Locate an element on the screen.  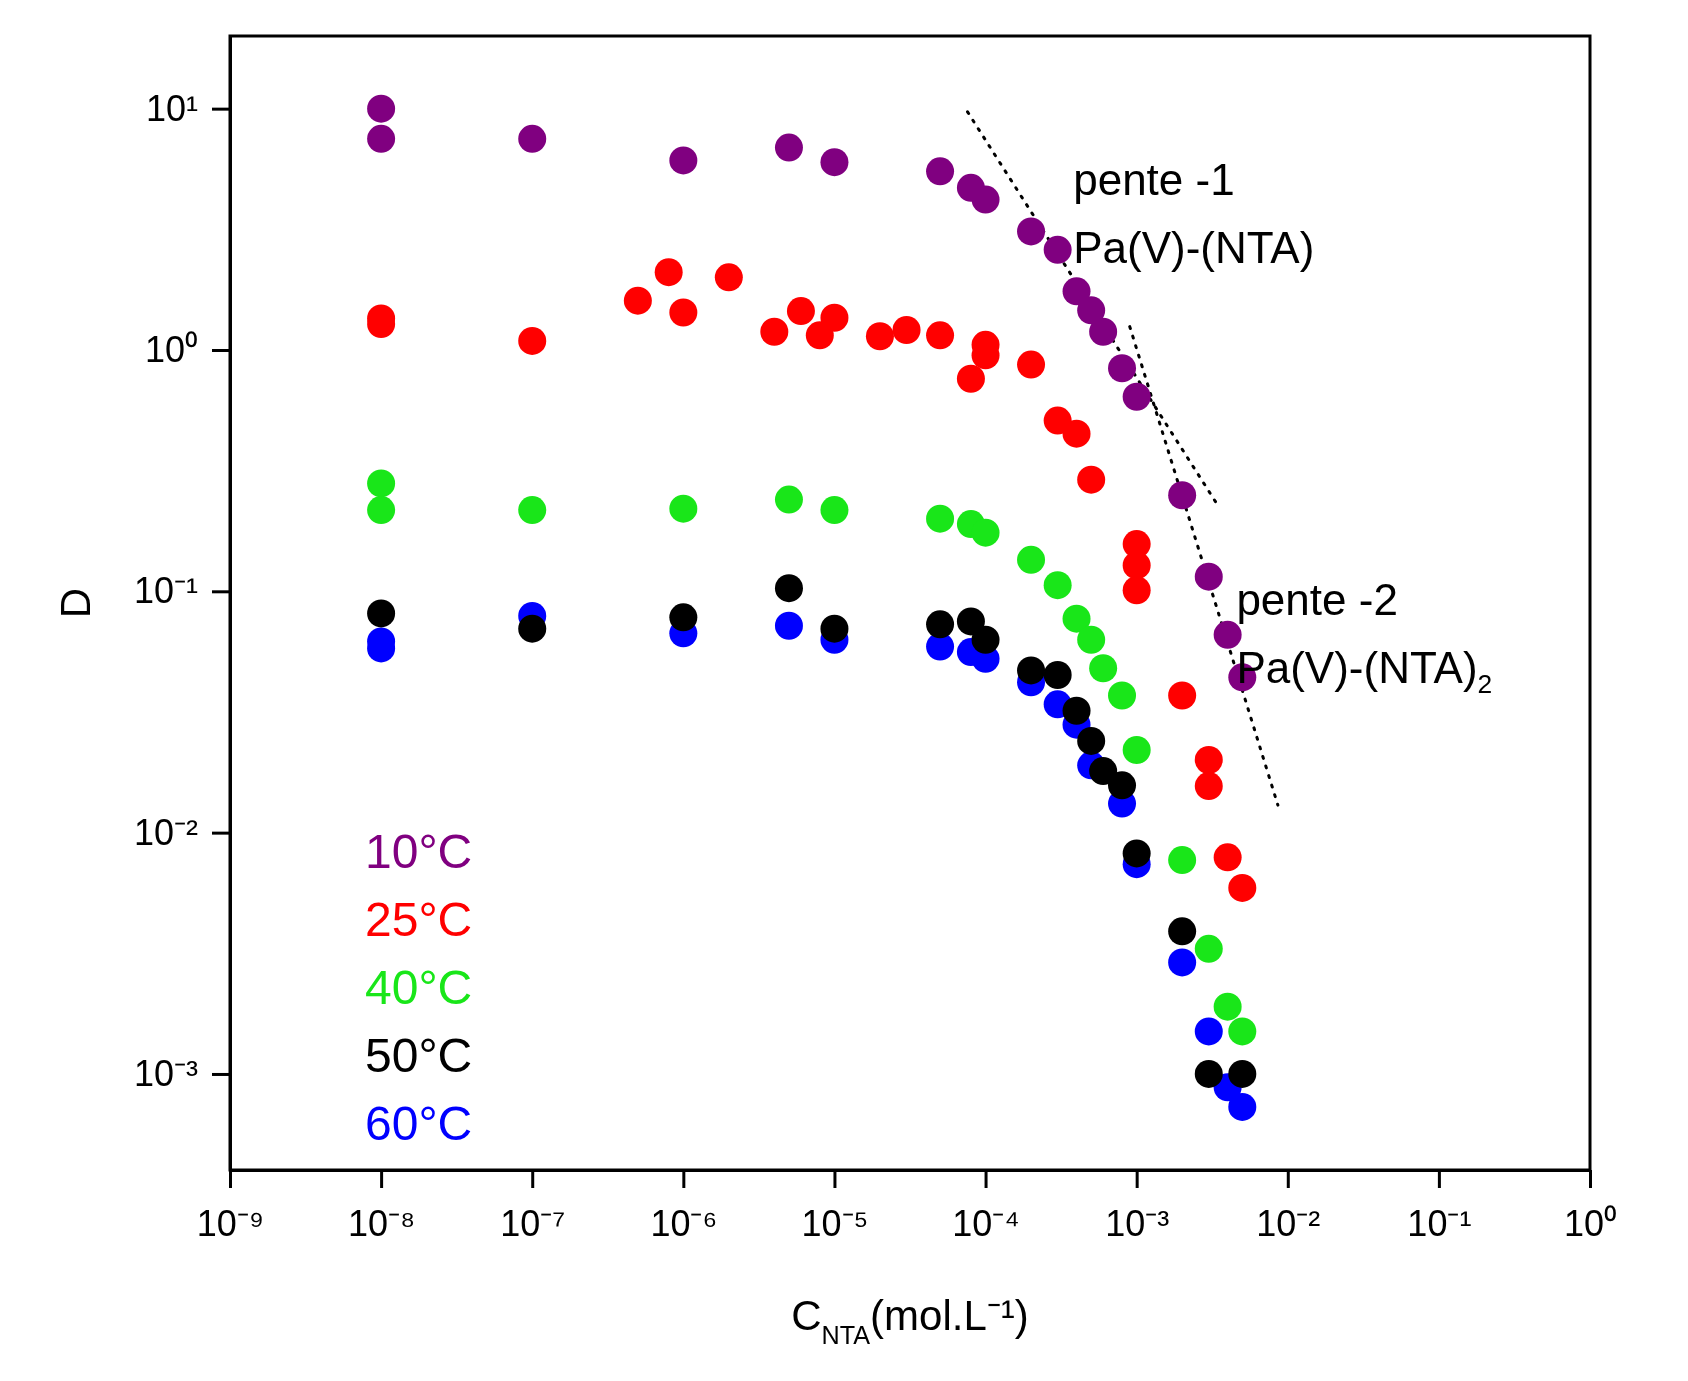
x-tick-label: 10⁻⁴ is located at coordinates (986, 1223).